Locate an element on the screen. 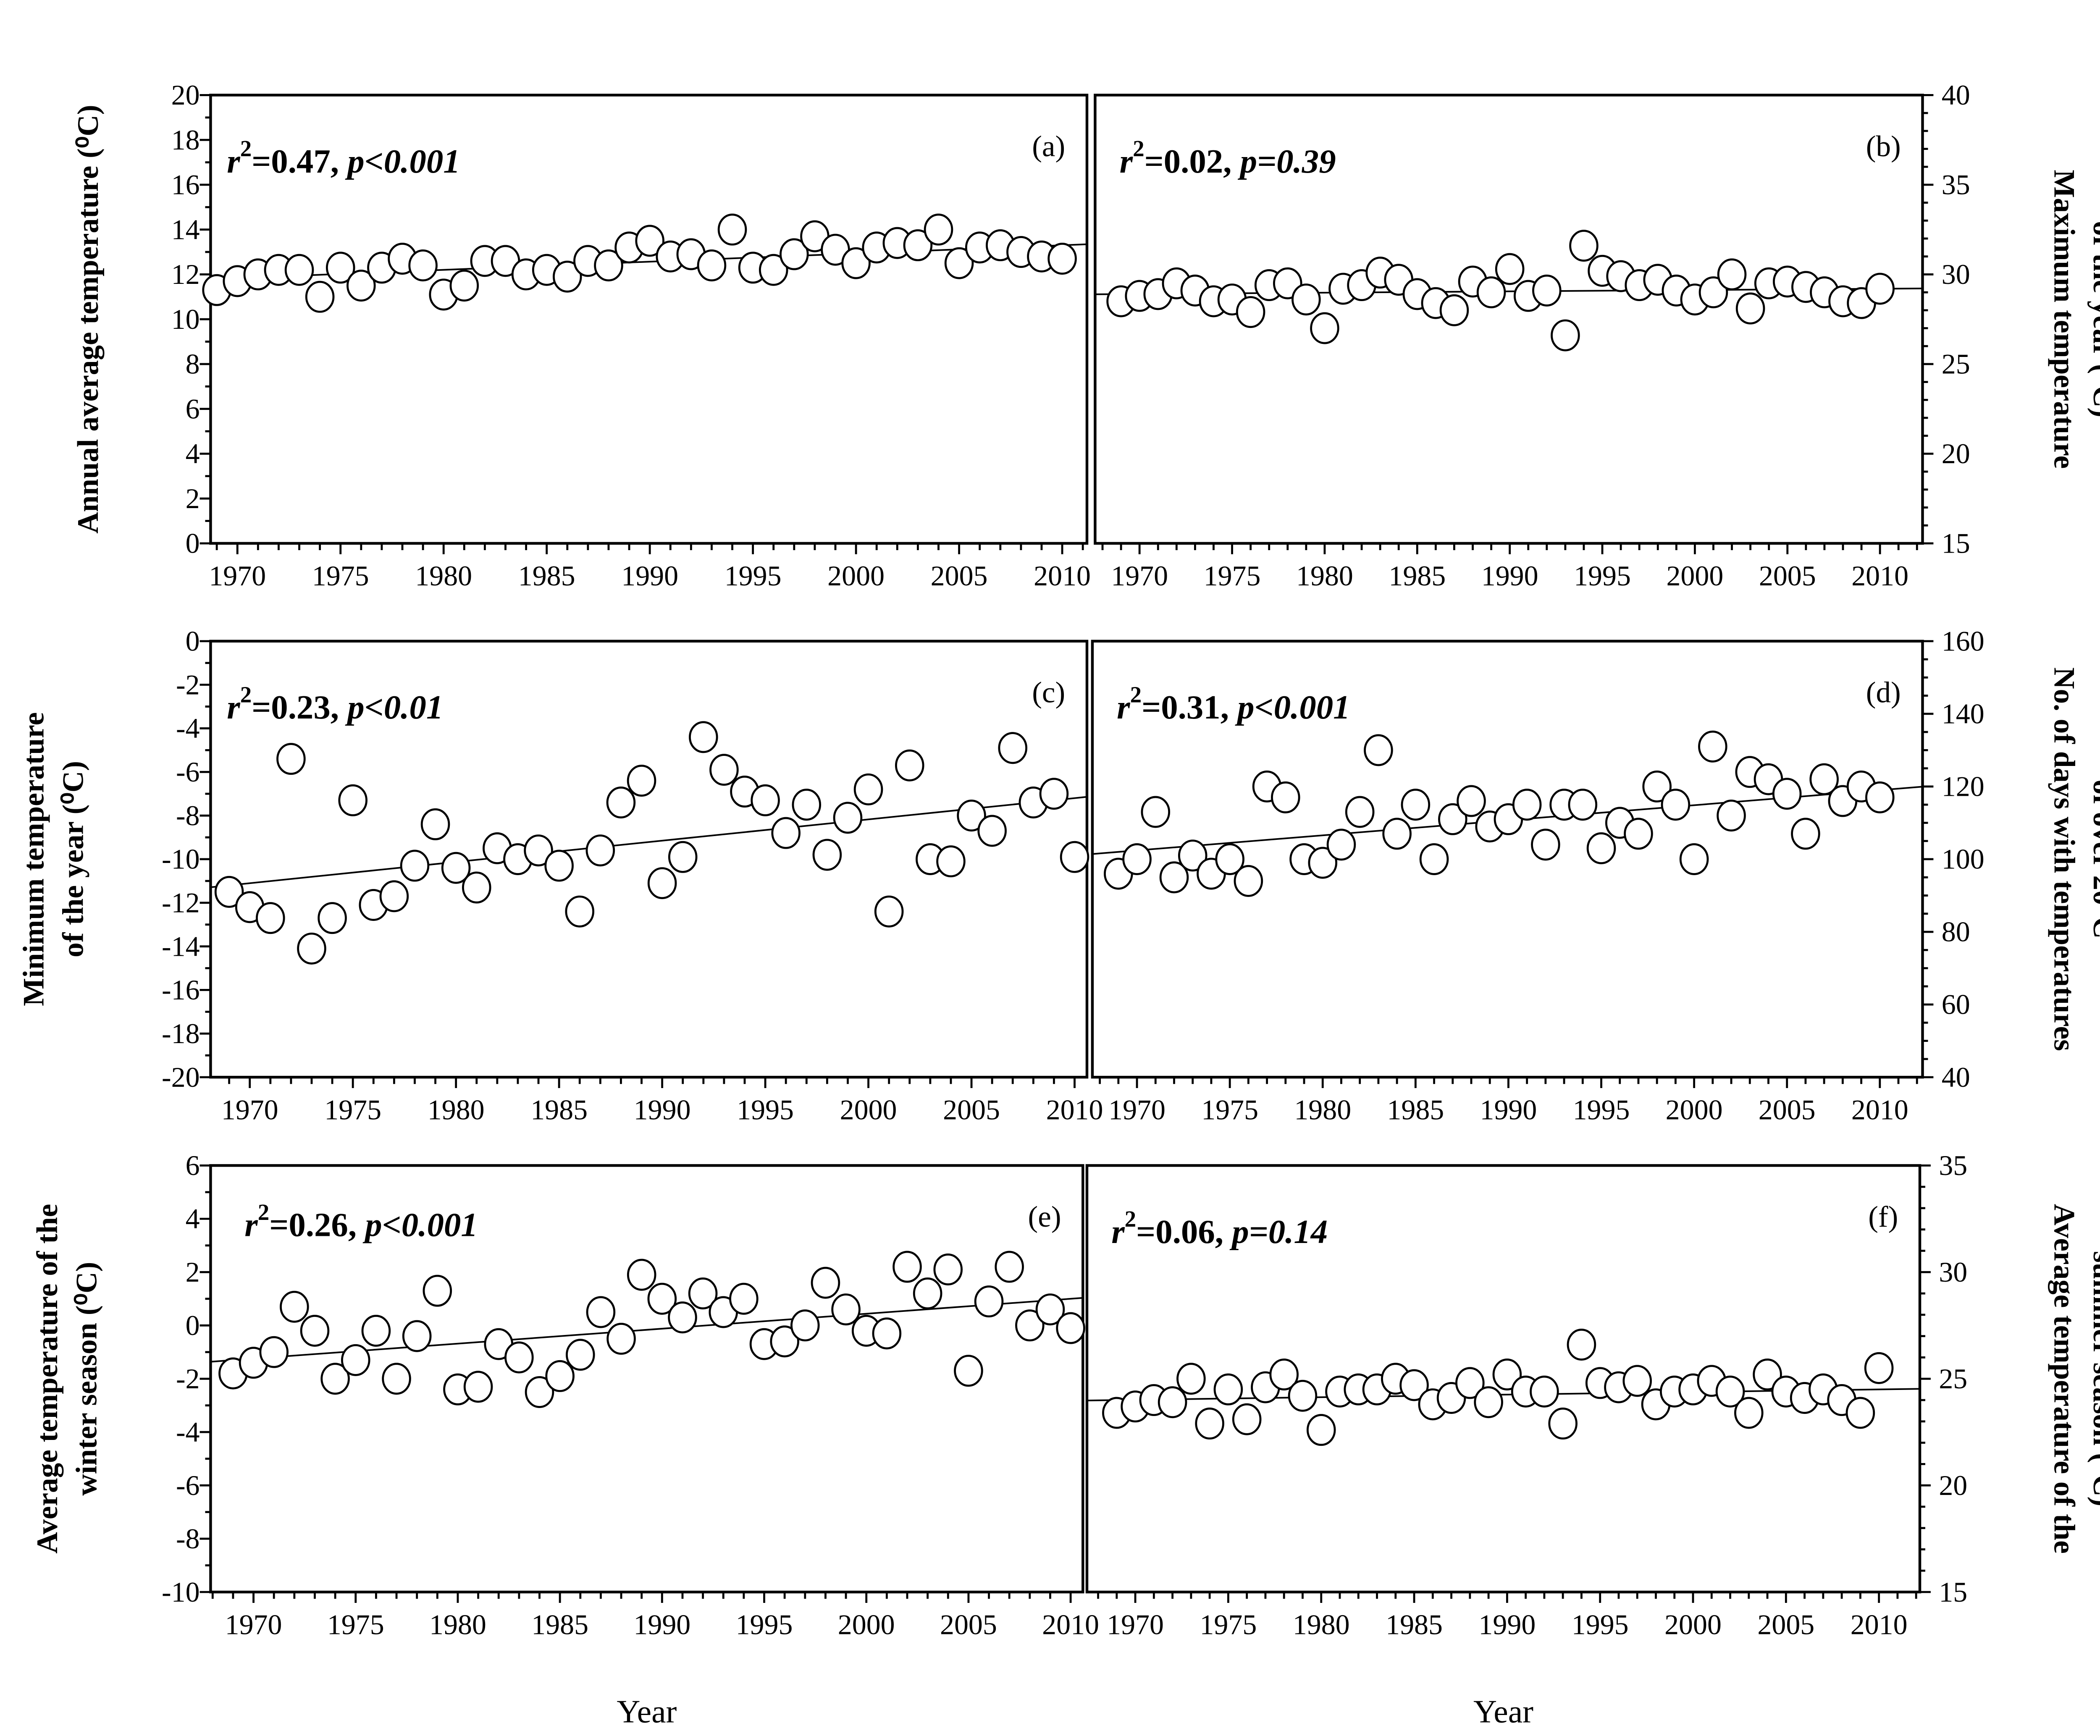  p-value: p=0.14 is located at coordinates (1278, 1232).